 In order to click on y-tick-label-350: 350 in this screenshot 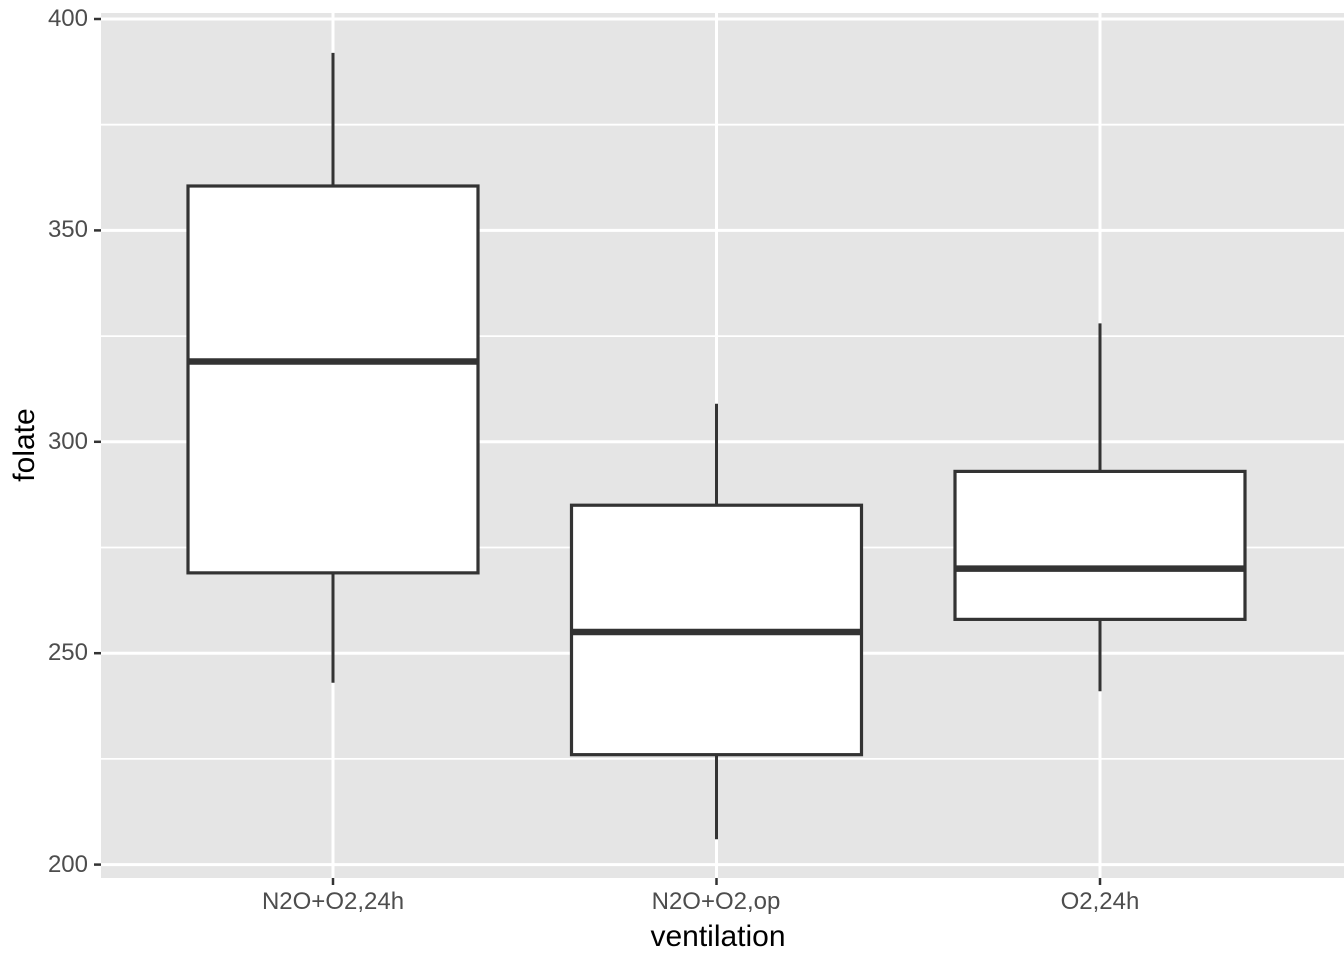, I will do `click(67, 229)`.